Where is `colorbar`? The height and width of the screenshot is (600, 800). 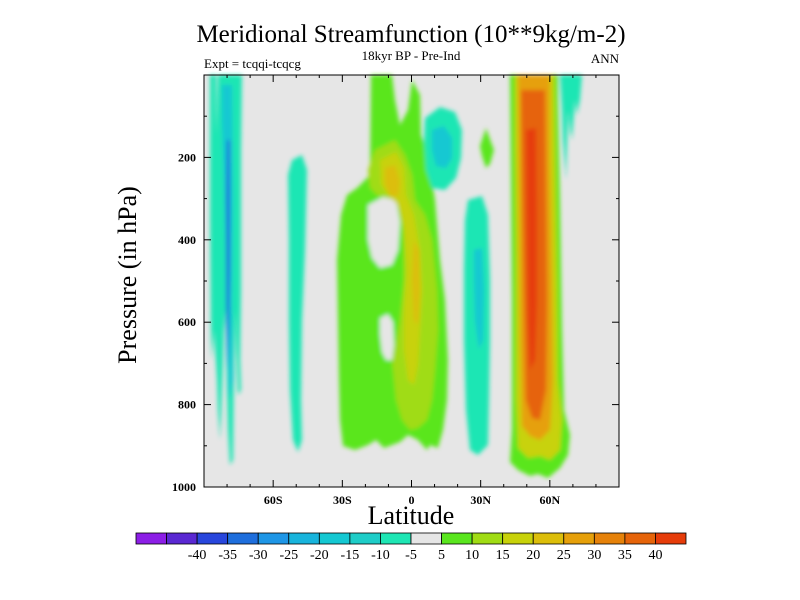 colorbar is located at coordinates (411, 538).